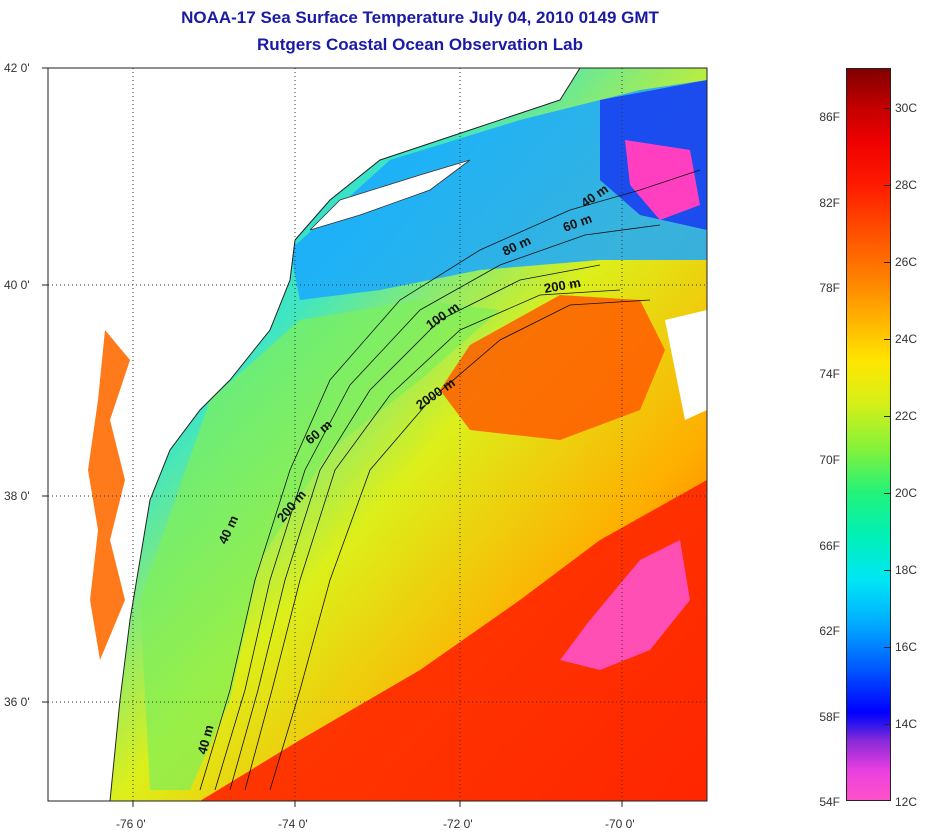  What do you see at coordinates (906, 339) in the screenshot?
I see `celsius-label: 24C` at bounding box center [906, 339].